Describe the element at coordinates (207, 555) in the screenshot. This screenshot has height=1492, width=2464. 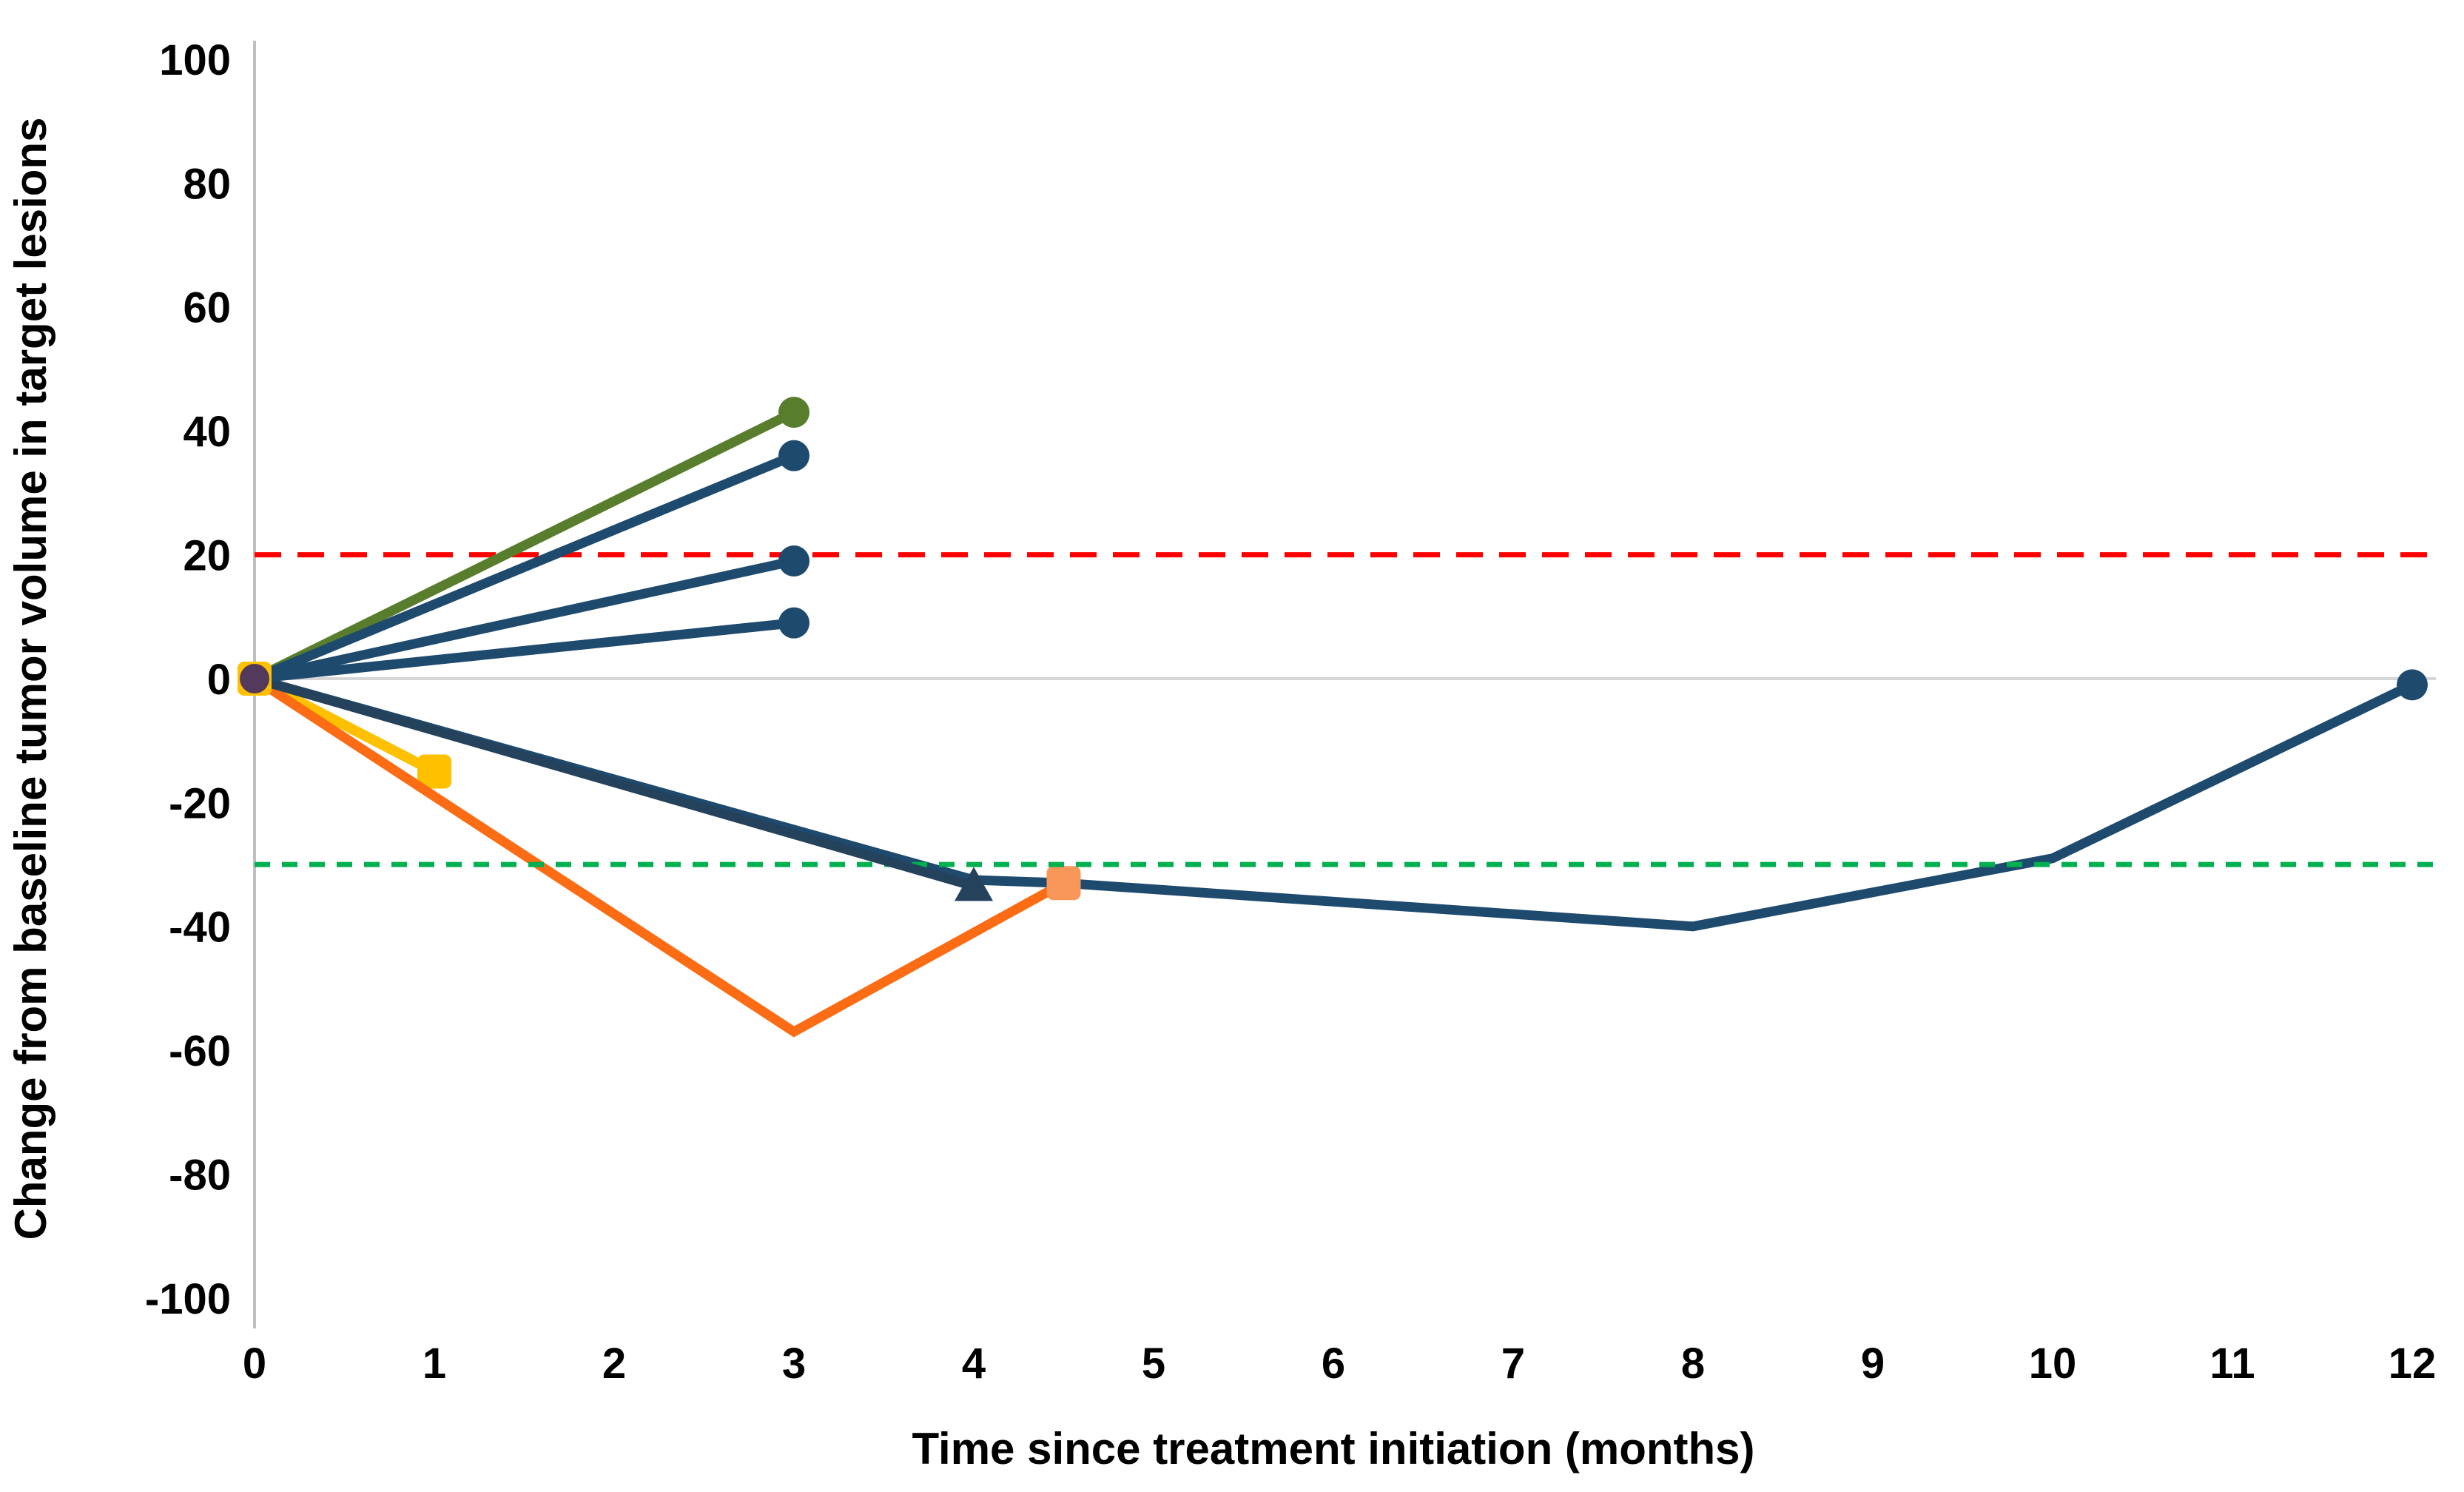
I see `y-tick-label: 20` at that location.